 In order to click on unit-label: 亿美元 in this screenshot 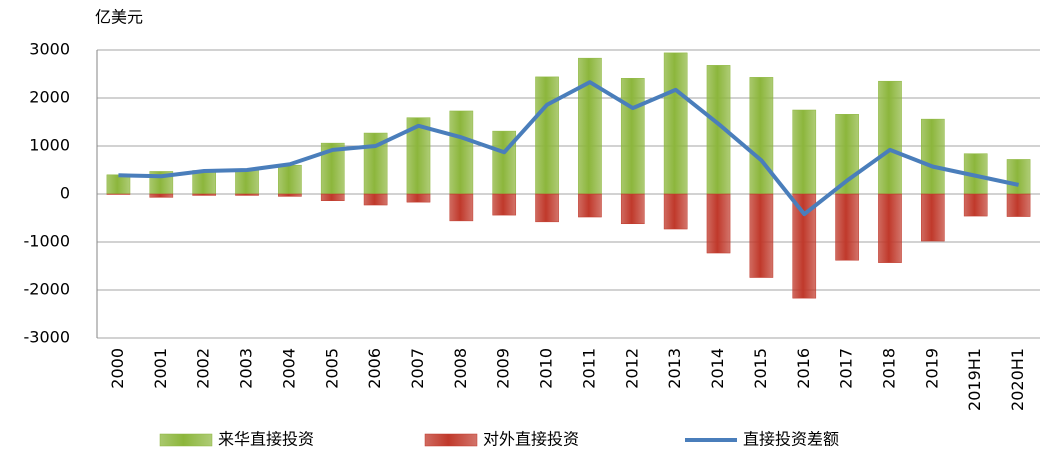, I will do `click(119, 17)`.